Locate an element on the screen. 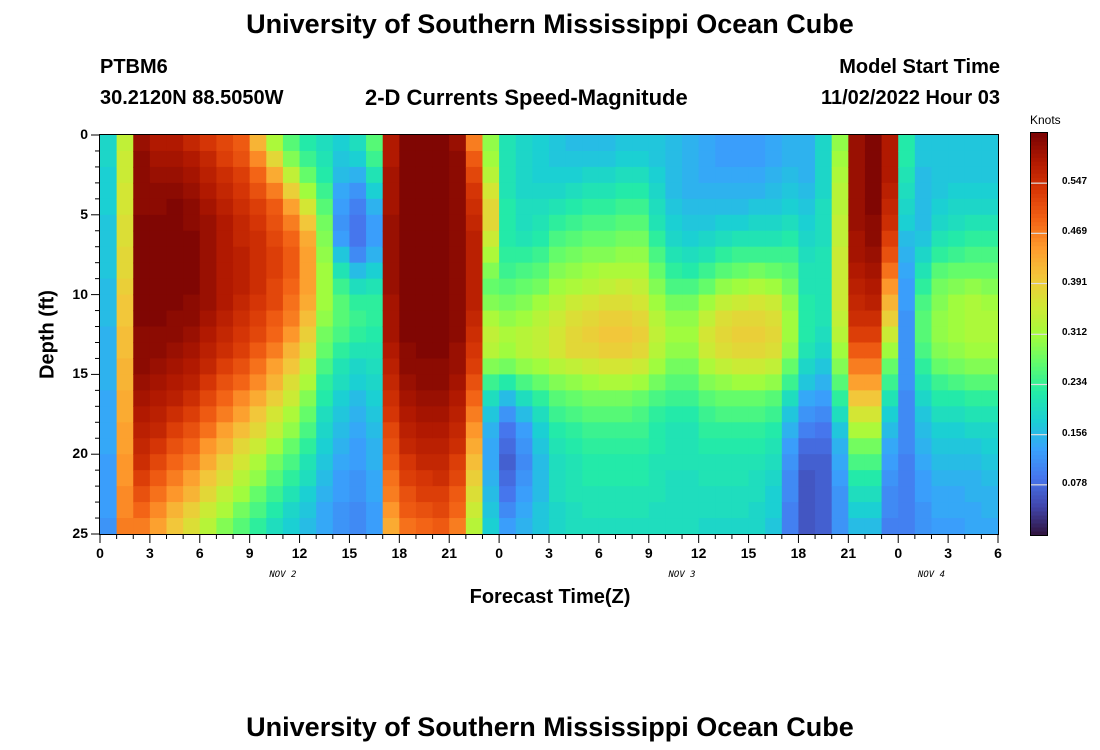 The height and width of the screenshot is (750, 1100). x-date-label: NOV 3 is located at coordinates (682, 575).